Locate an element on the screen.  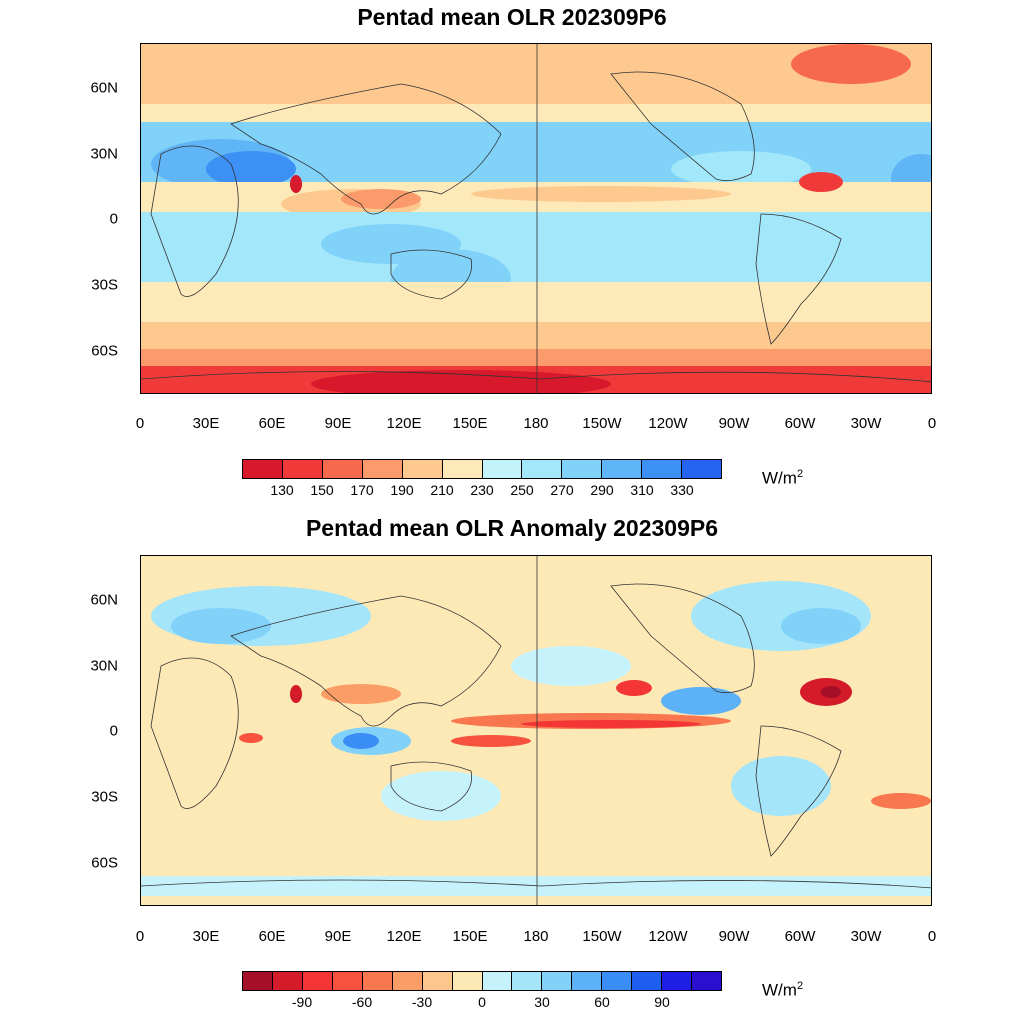
colorbar-tick-label: 310 is located at coordinates (642, 490).